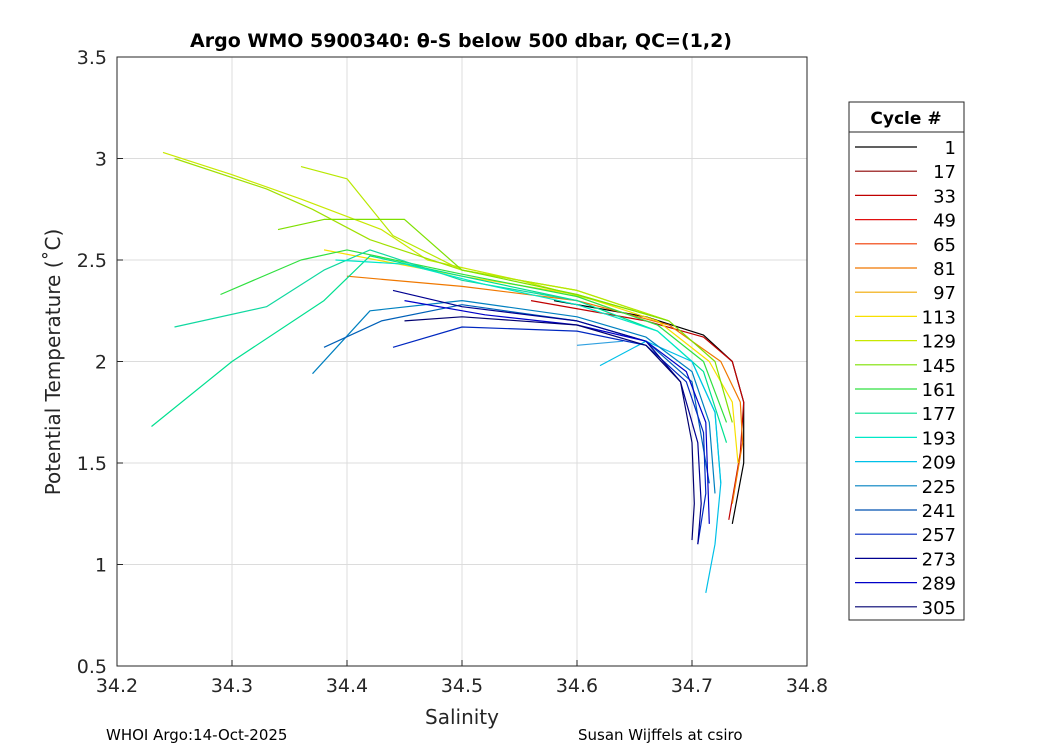 The width and height of the screenshot is (1050, 750). I want to click on footer-credit-right: Susan Wijffels at csiro, so click(660, 735).